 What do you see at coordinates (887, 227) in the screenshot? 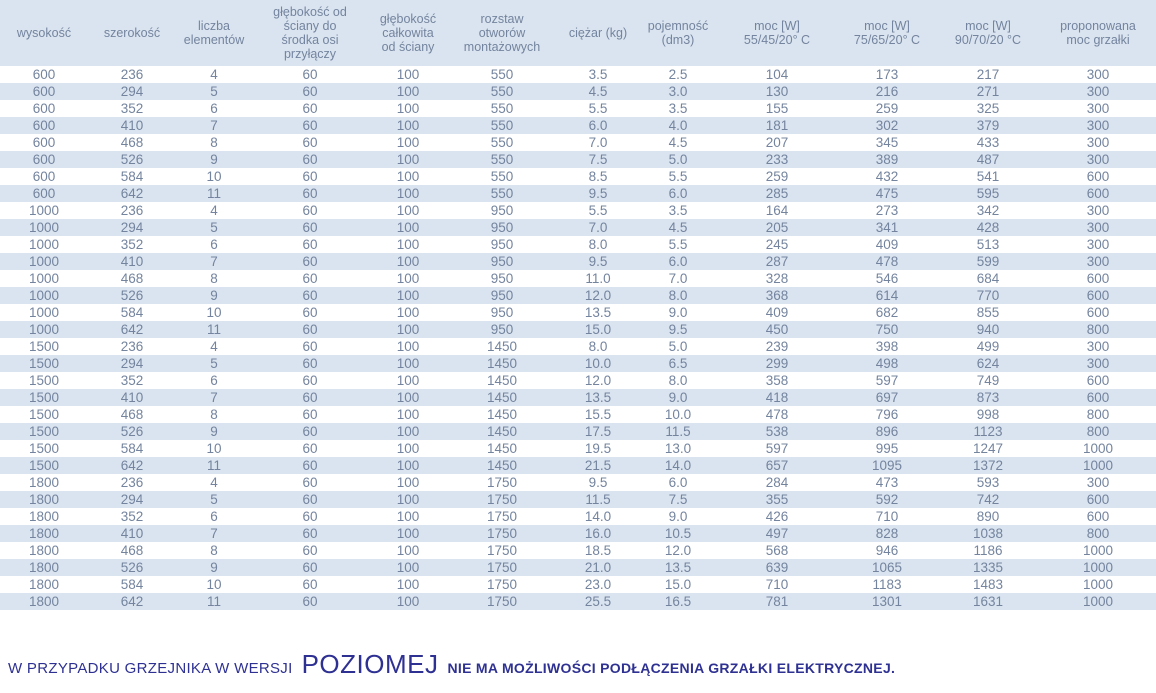
I see `table-cell: 341` at bounding box center [887, 227].